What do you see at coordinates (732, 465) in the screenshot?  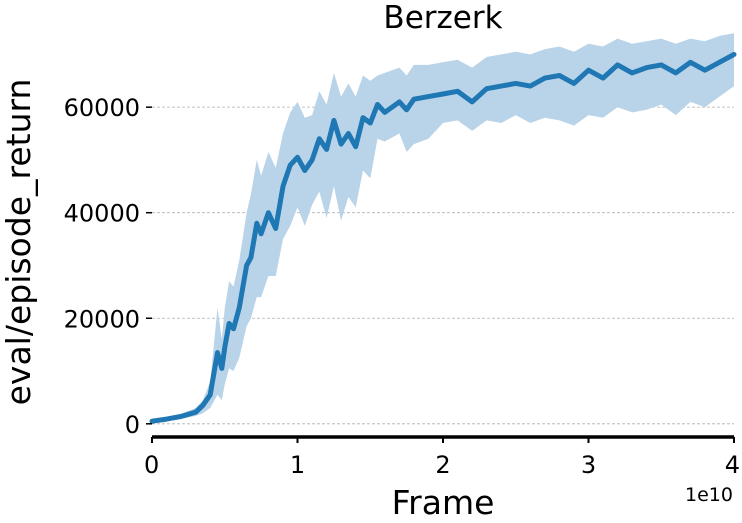 I see `x-tick-label: 4` at bounding box center [732, 465].